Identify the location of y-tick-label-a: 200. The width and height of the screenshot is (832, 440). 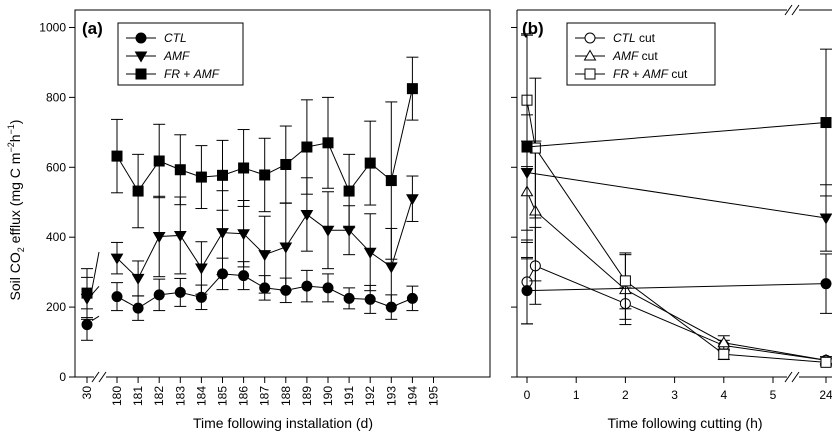
(56, 307).